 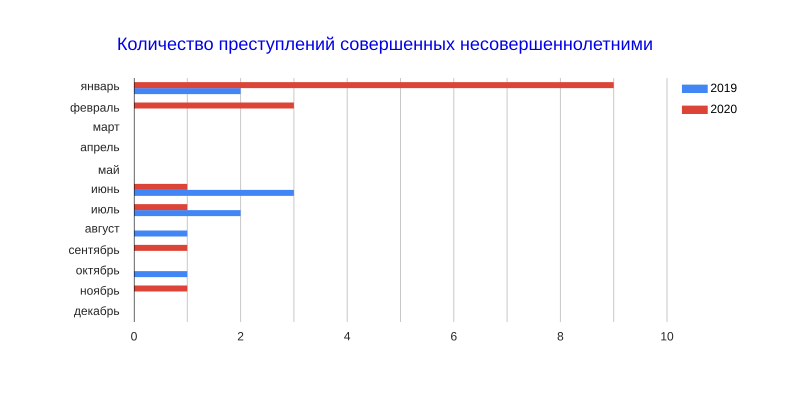 What do you see at coordinates (347, 336) in the screenshot?
I see `x-tick-label: 4` at bounding box center [347, 336].